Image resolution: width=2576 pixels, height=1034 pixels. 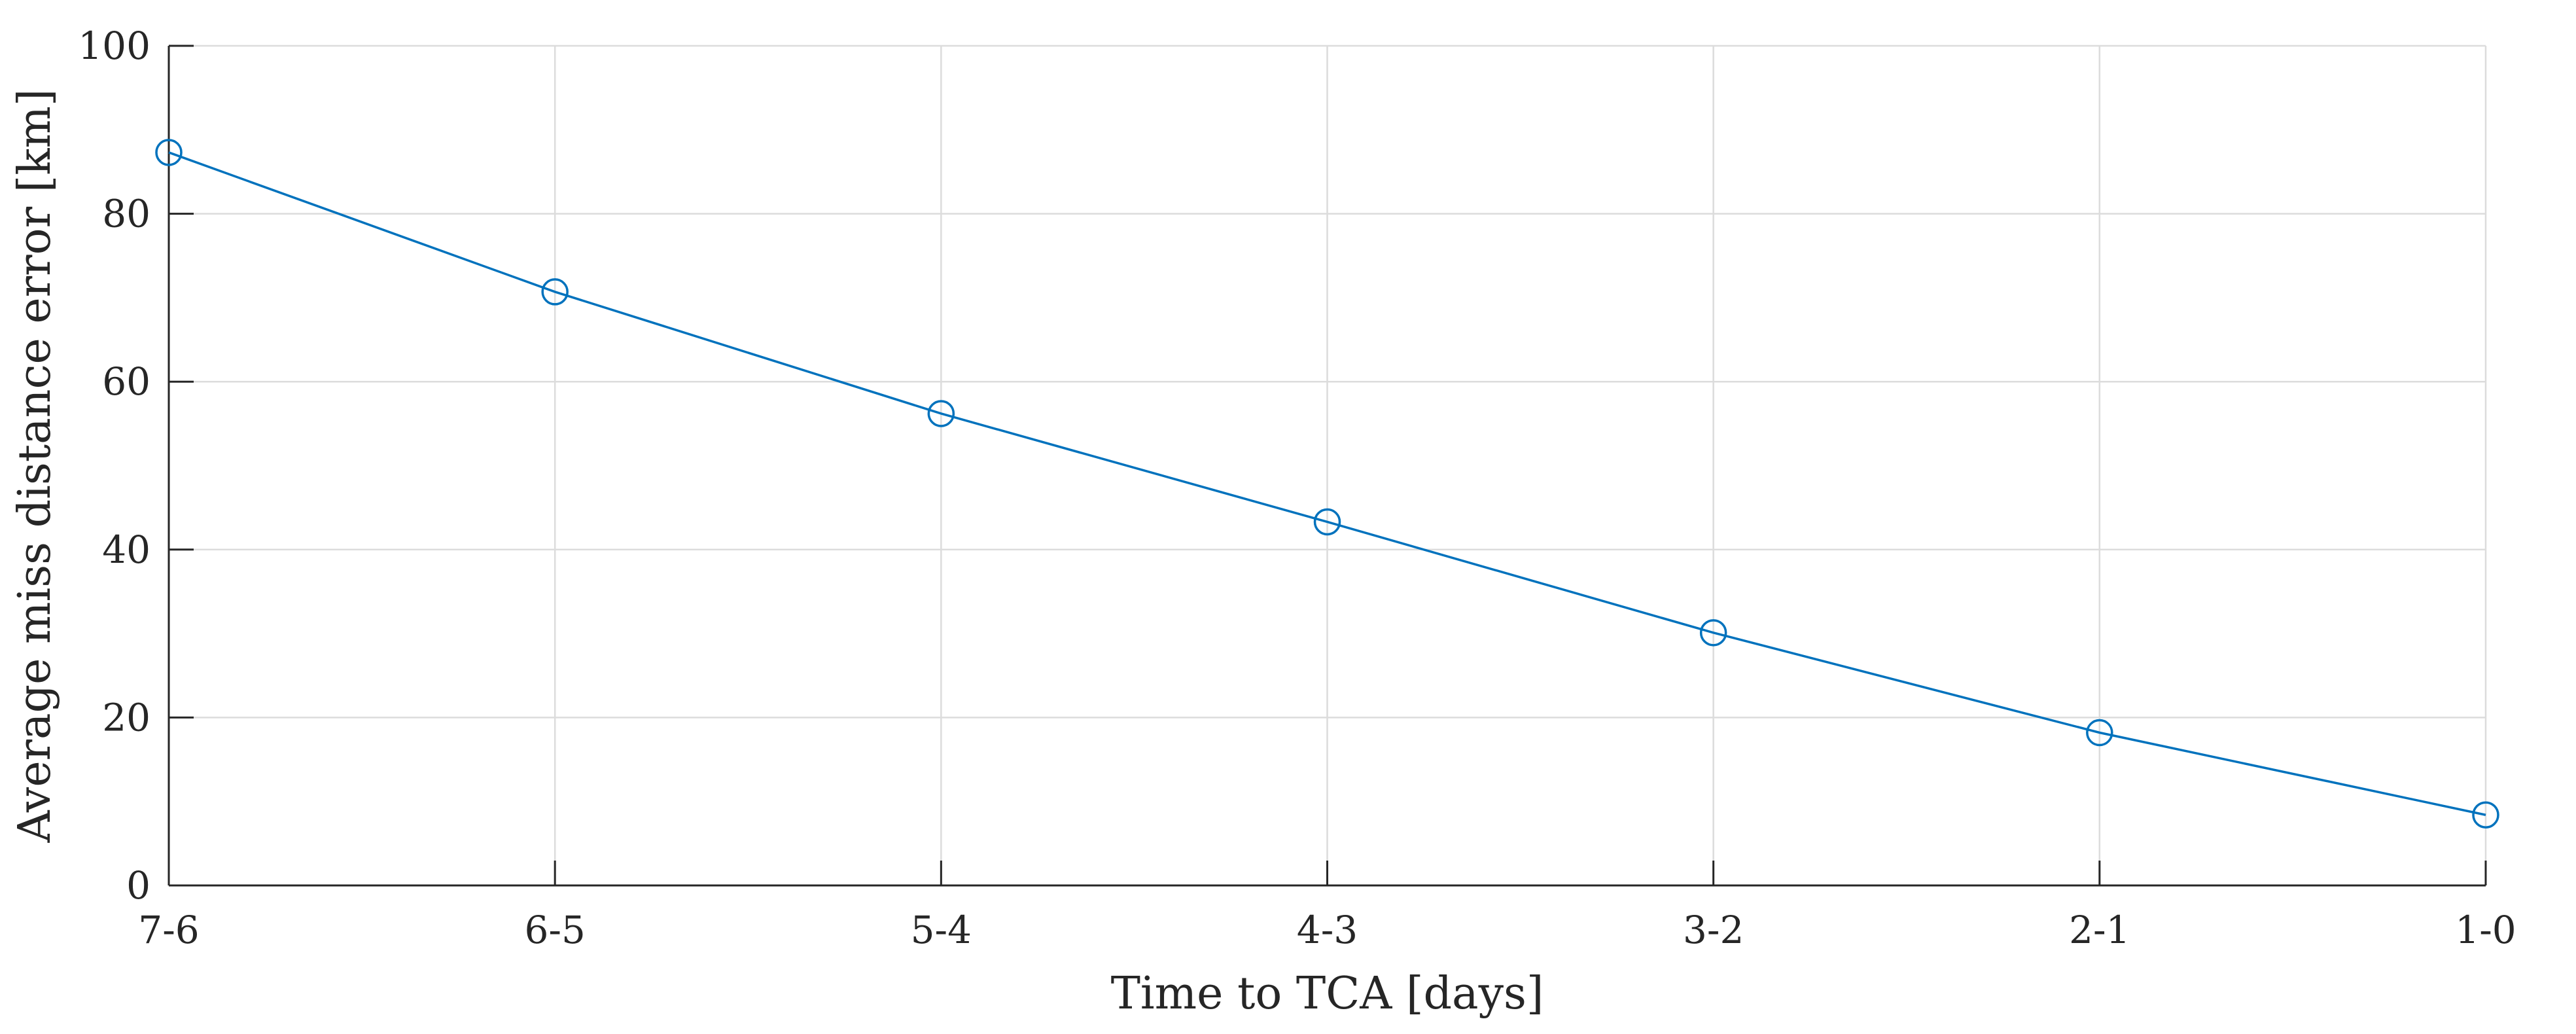 I want to click on x-tick-label: 6-5, so click(x=554, y=930).